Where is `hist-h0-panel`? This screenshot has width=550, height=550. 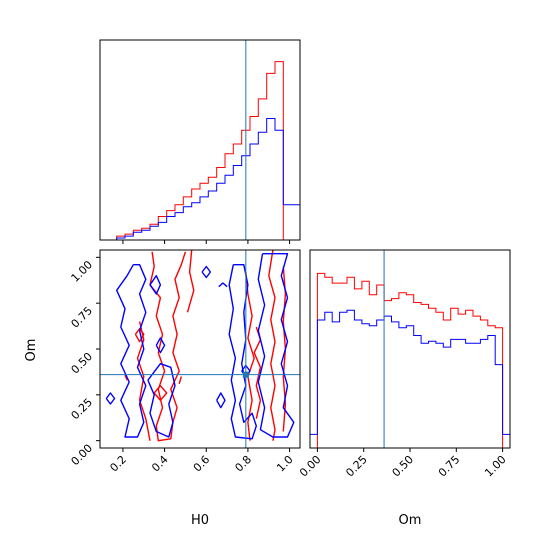 hist-h0-panel is located at coordinates (200, 141).